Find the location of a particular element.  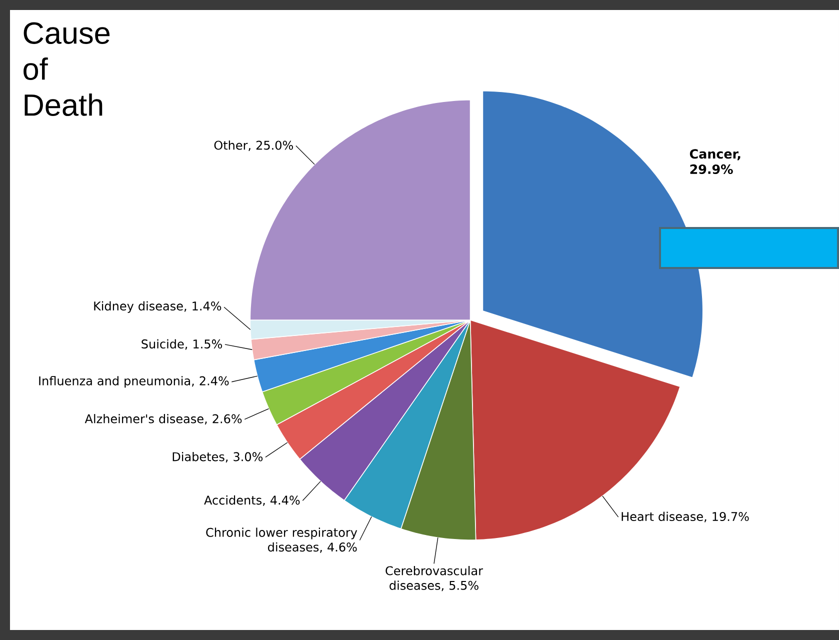

slice-label: Heart disease, 19.7% is located at coordinates (685, 517).